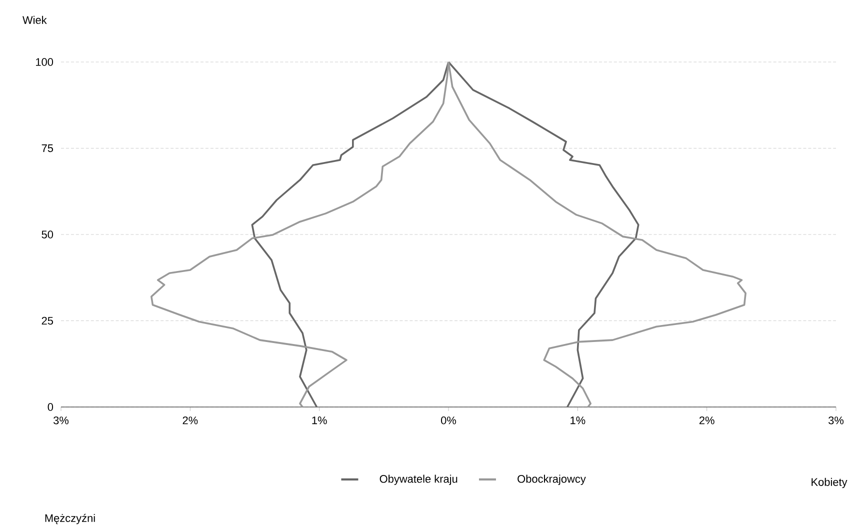 The height and width of the screenshot is (527, 859). I want to click on legend-label: Obockrajowcy, so click(552, 479).